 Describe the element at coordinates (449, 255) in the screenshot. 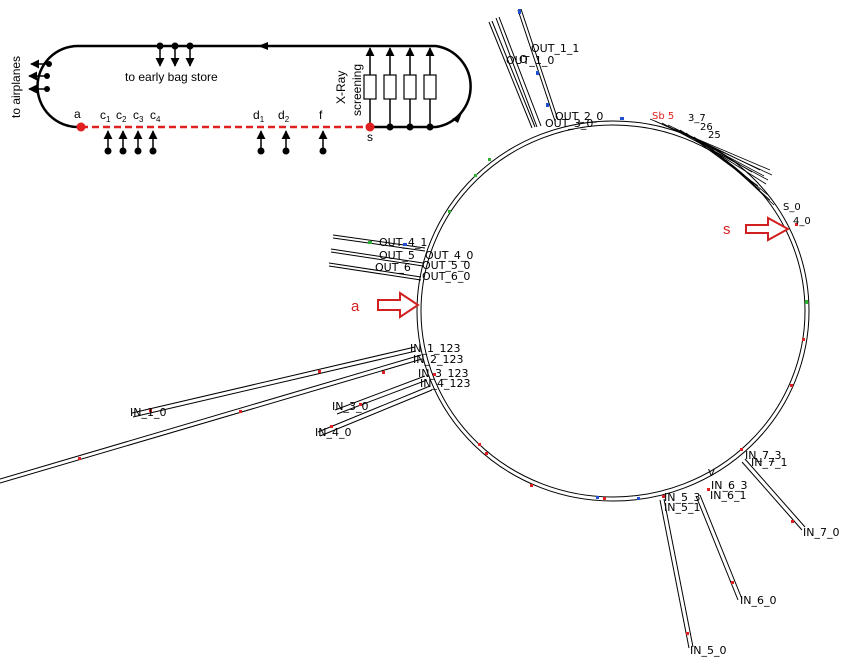

I see `label-out-4-0: OUT_4_0` at that location.